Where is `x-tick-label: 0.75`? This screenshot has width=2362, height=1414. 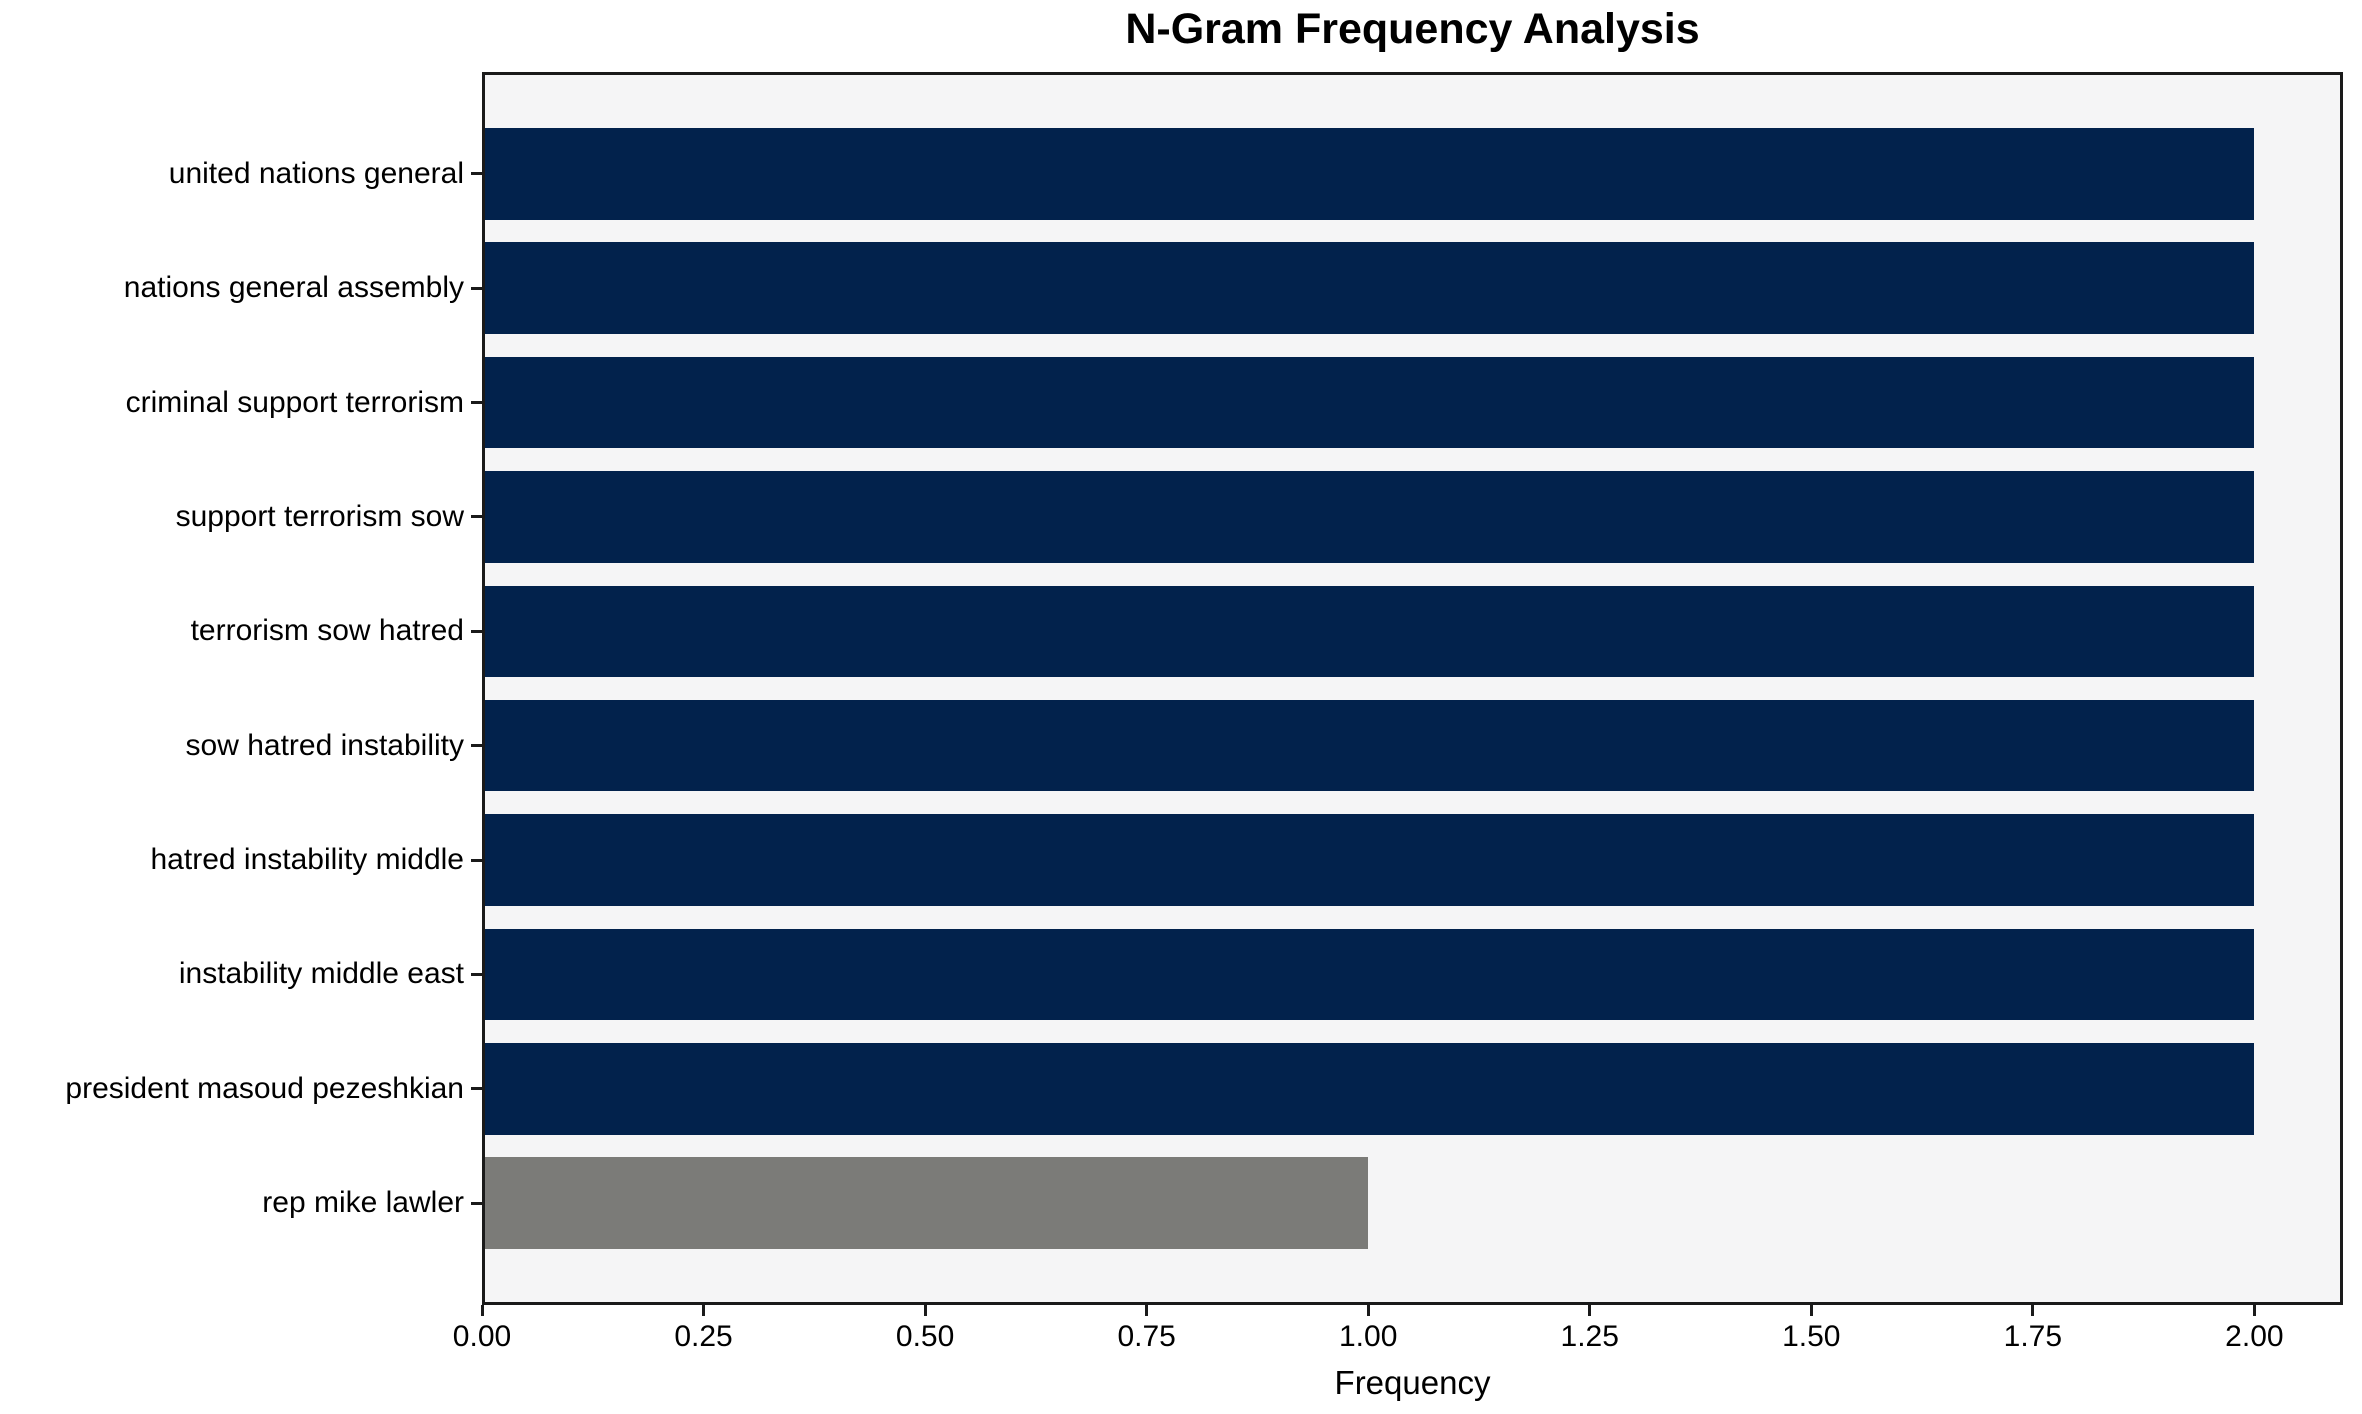 x-tick-label: 0.75 is located at coordinates (1146, 1336).